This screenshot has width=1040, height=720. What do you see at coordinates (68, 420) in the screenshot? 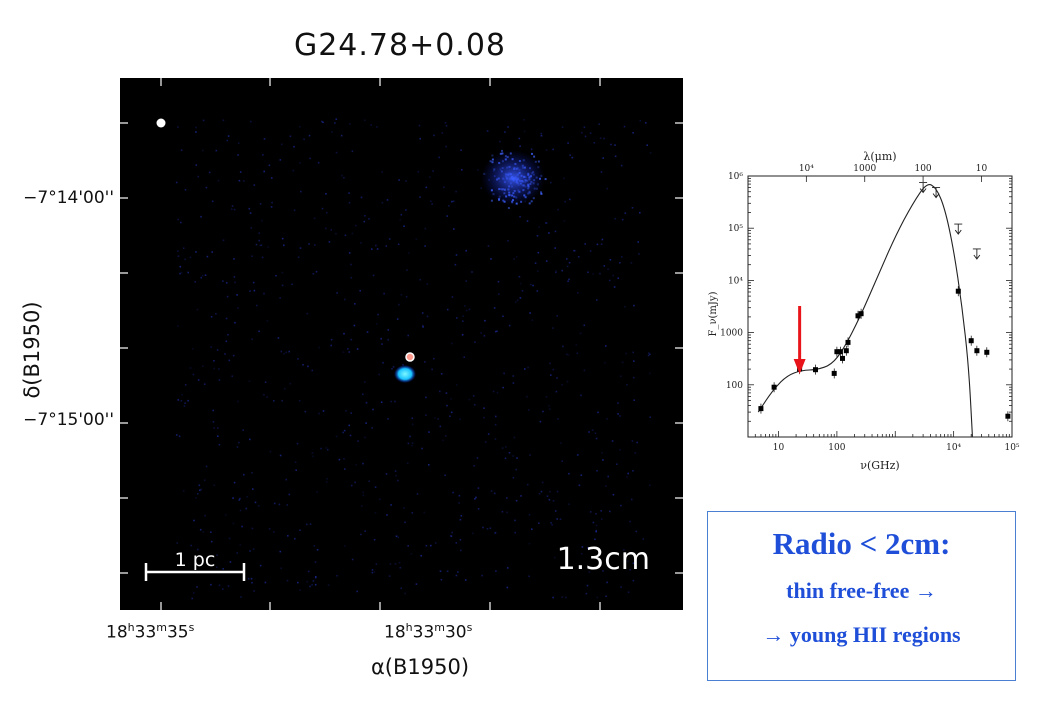
I see `dec-tick-label: −7°15'00''` at bounding box center [68, 420].